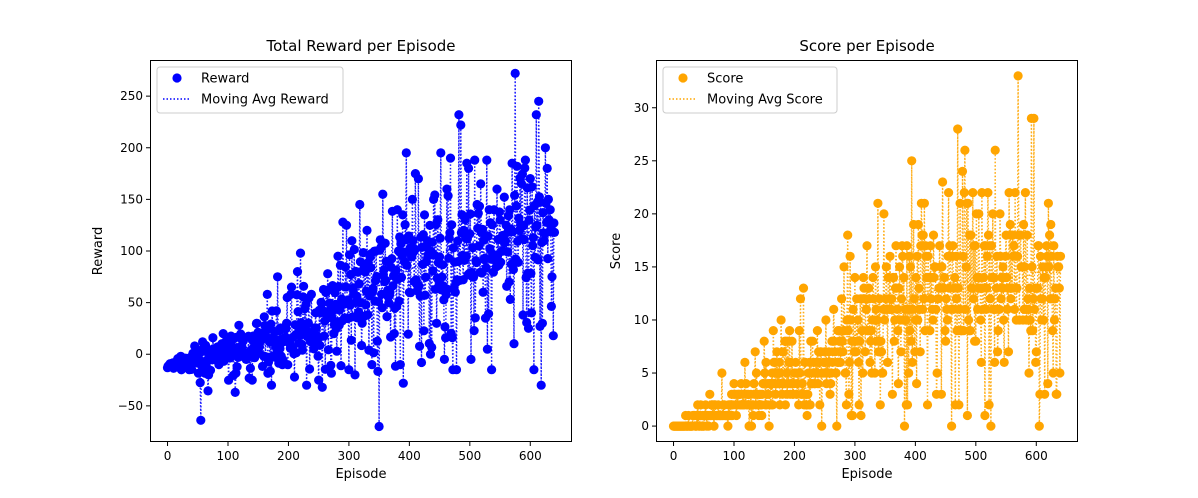 This screenshot has width=1198, height=498. Describe the element at coordinates (265, 100) in the screenshot. I see `reward-legend-label: Moving Avg Reward` at that location.